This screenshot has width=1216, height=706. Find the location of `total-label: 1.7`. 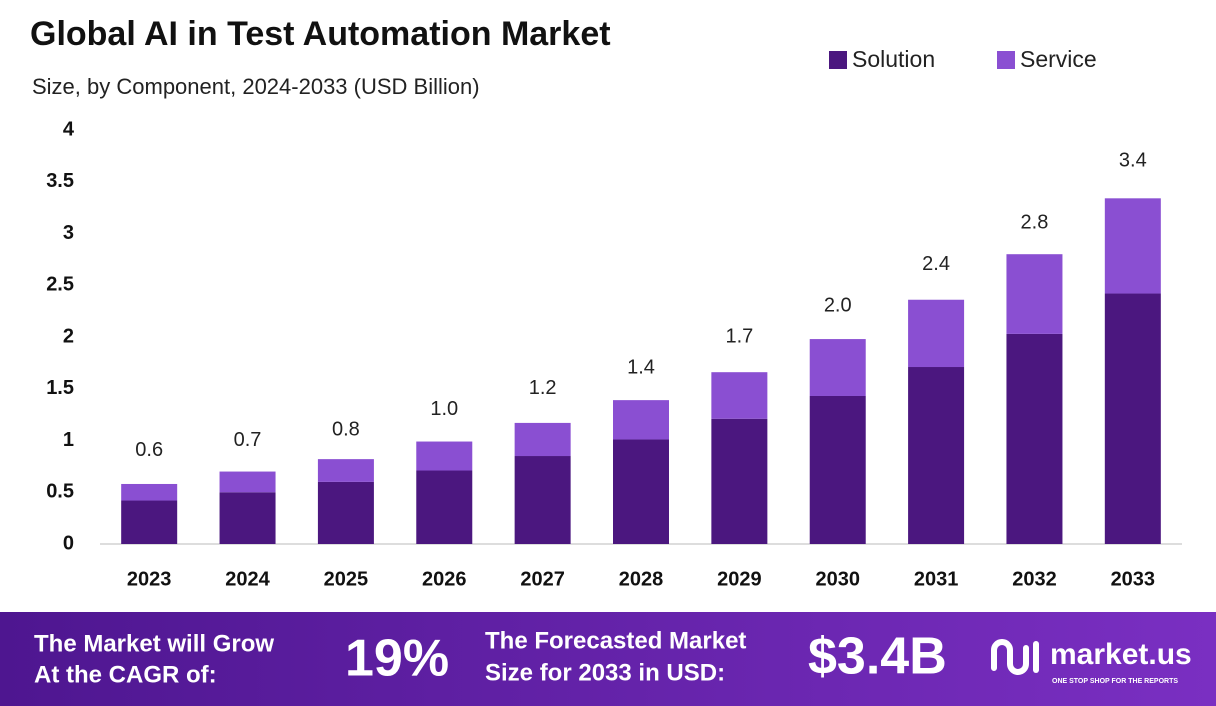

total-label: 1.7 is located at coordinates (739, 336).